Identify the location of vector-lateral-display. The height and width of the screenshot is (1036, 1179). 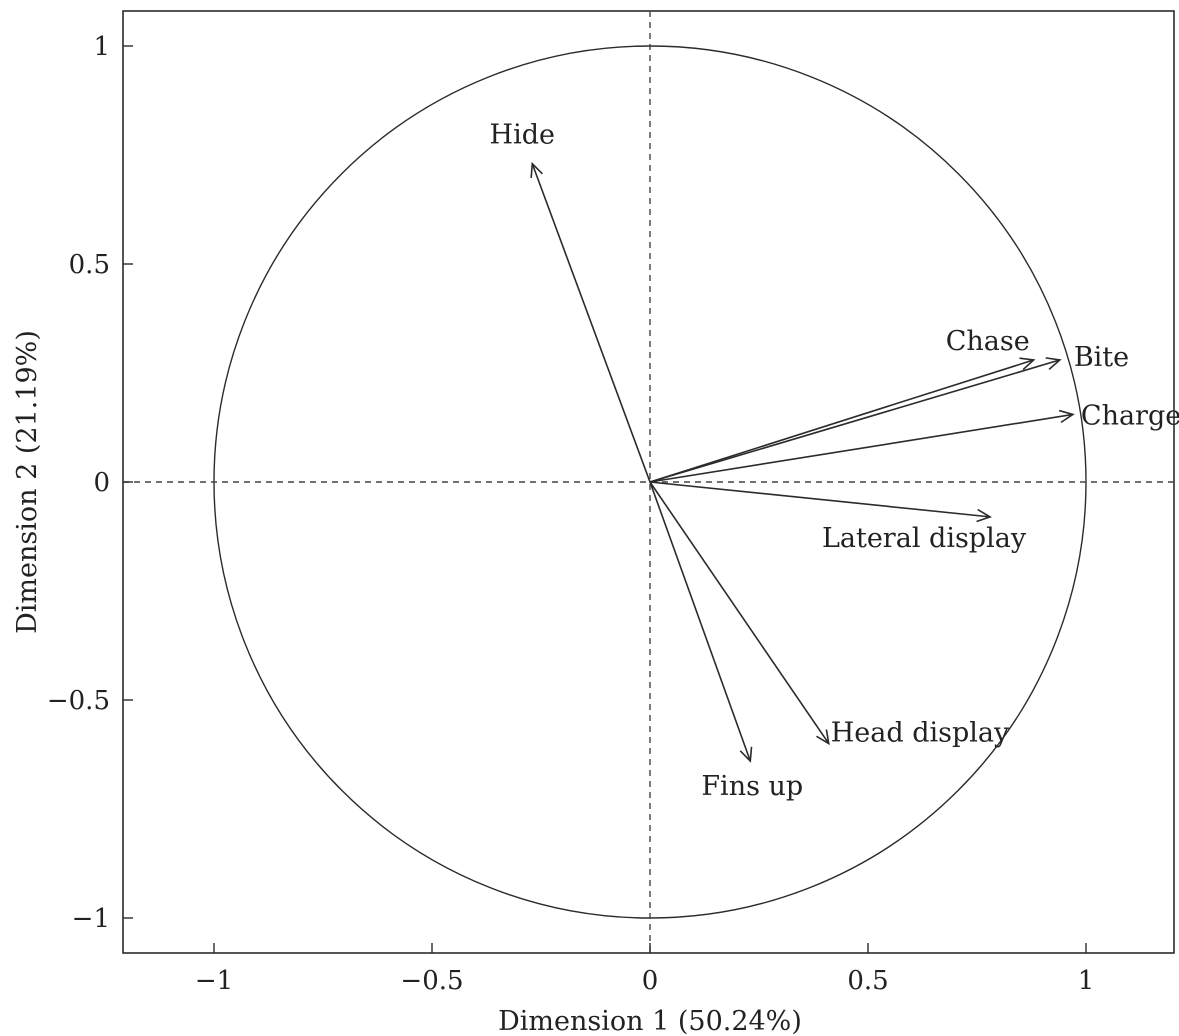
(820, 502).